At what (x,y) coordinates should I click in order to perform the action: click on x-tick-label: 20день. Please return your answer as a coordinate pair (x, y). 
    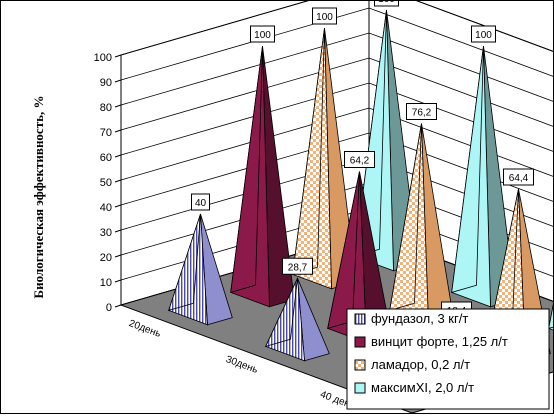
    Looking at the image, I should click on (144, 329).